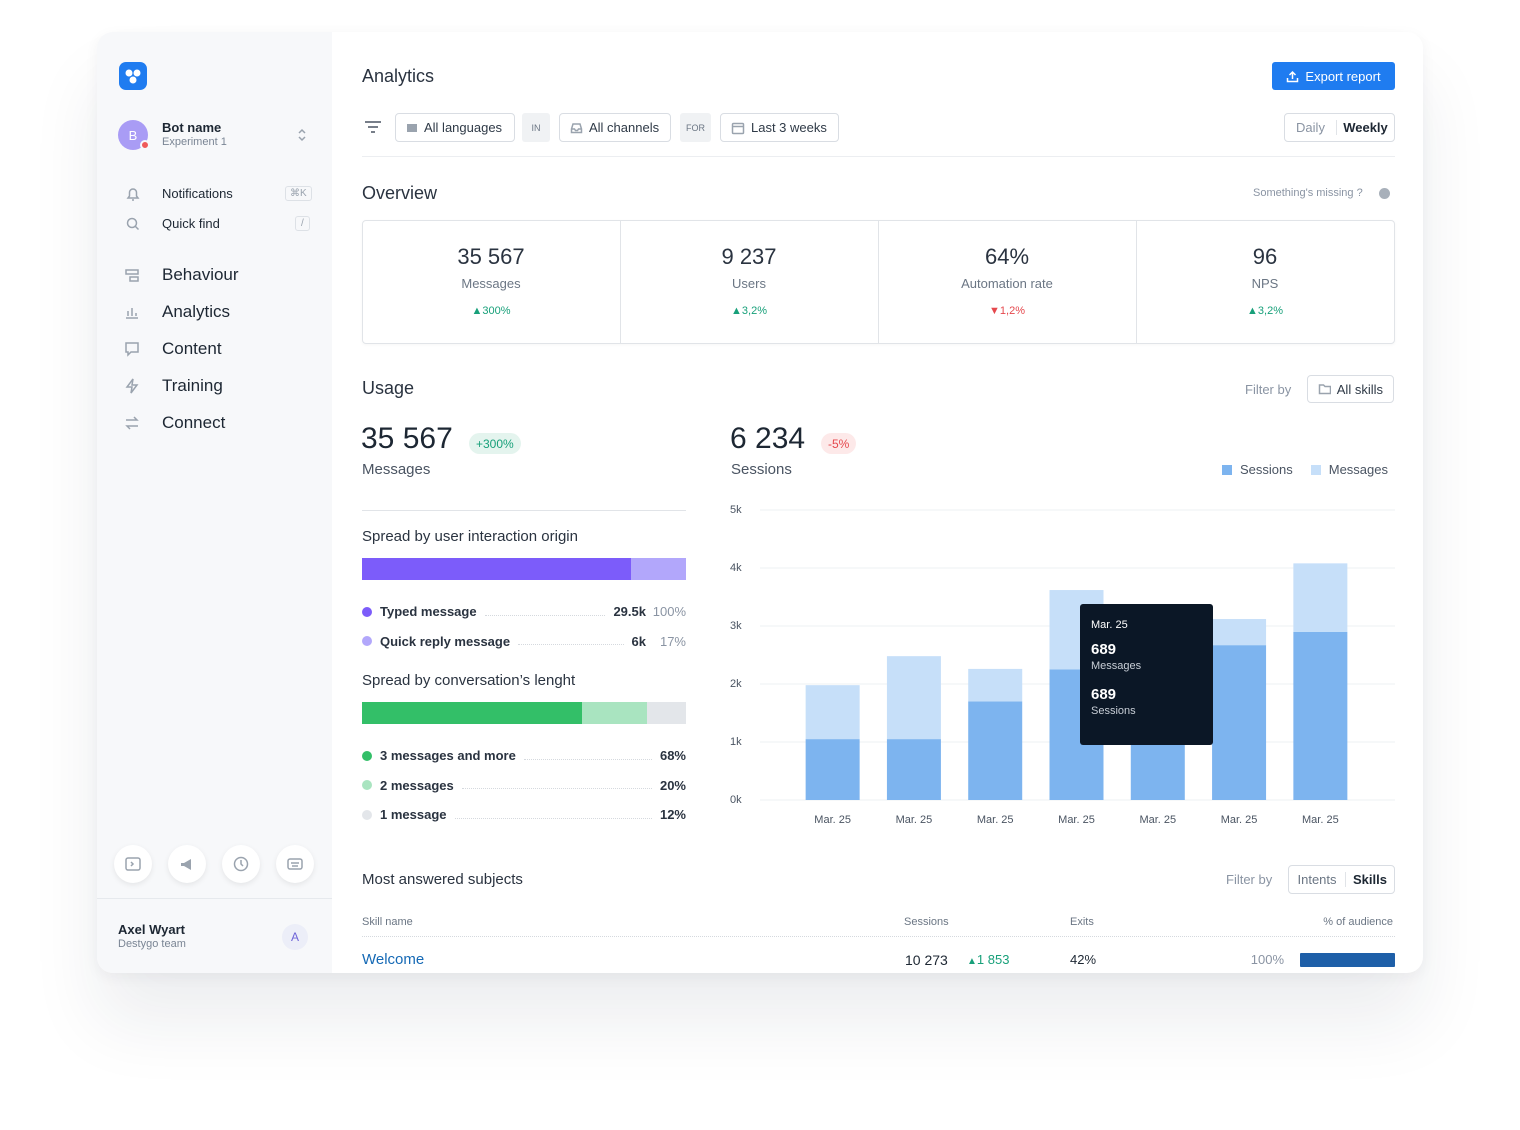 The image size is (1520, 1130). Describe the element at coordinates (1265, 282) in the screenshot. I see `kpi: 96 NPS ▲3,2%` at that location.